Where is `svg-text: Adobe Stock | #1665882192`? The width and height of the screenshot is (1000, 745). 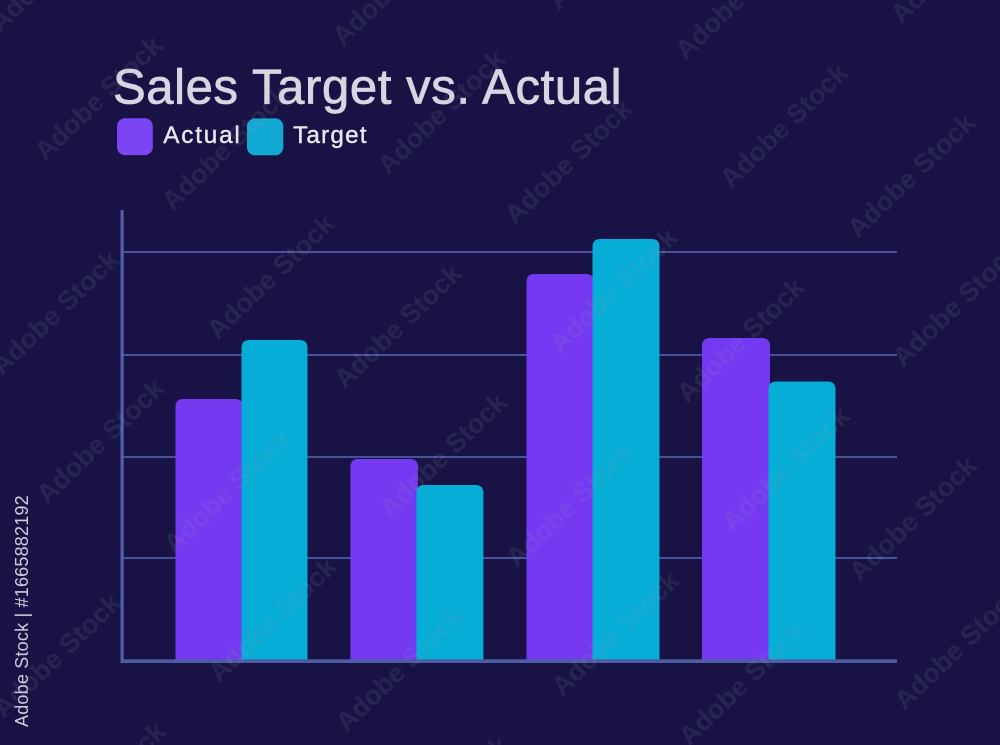 svg-text: Adobe Stock | #1665882192 is located at coordinates (22, 611).